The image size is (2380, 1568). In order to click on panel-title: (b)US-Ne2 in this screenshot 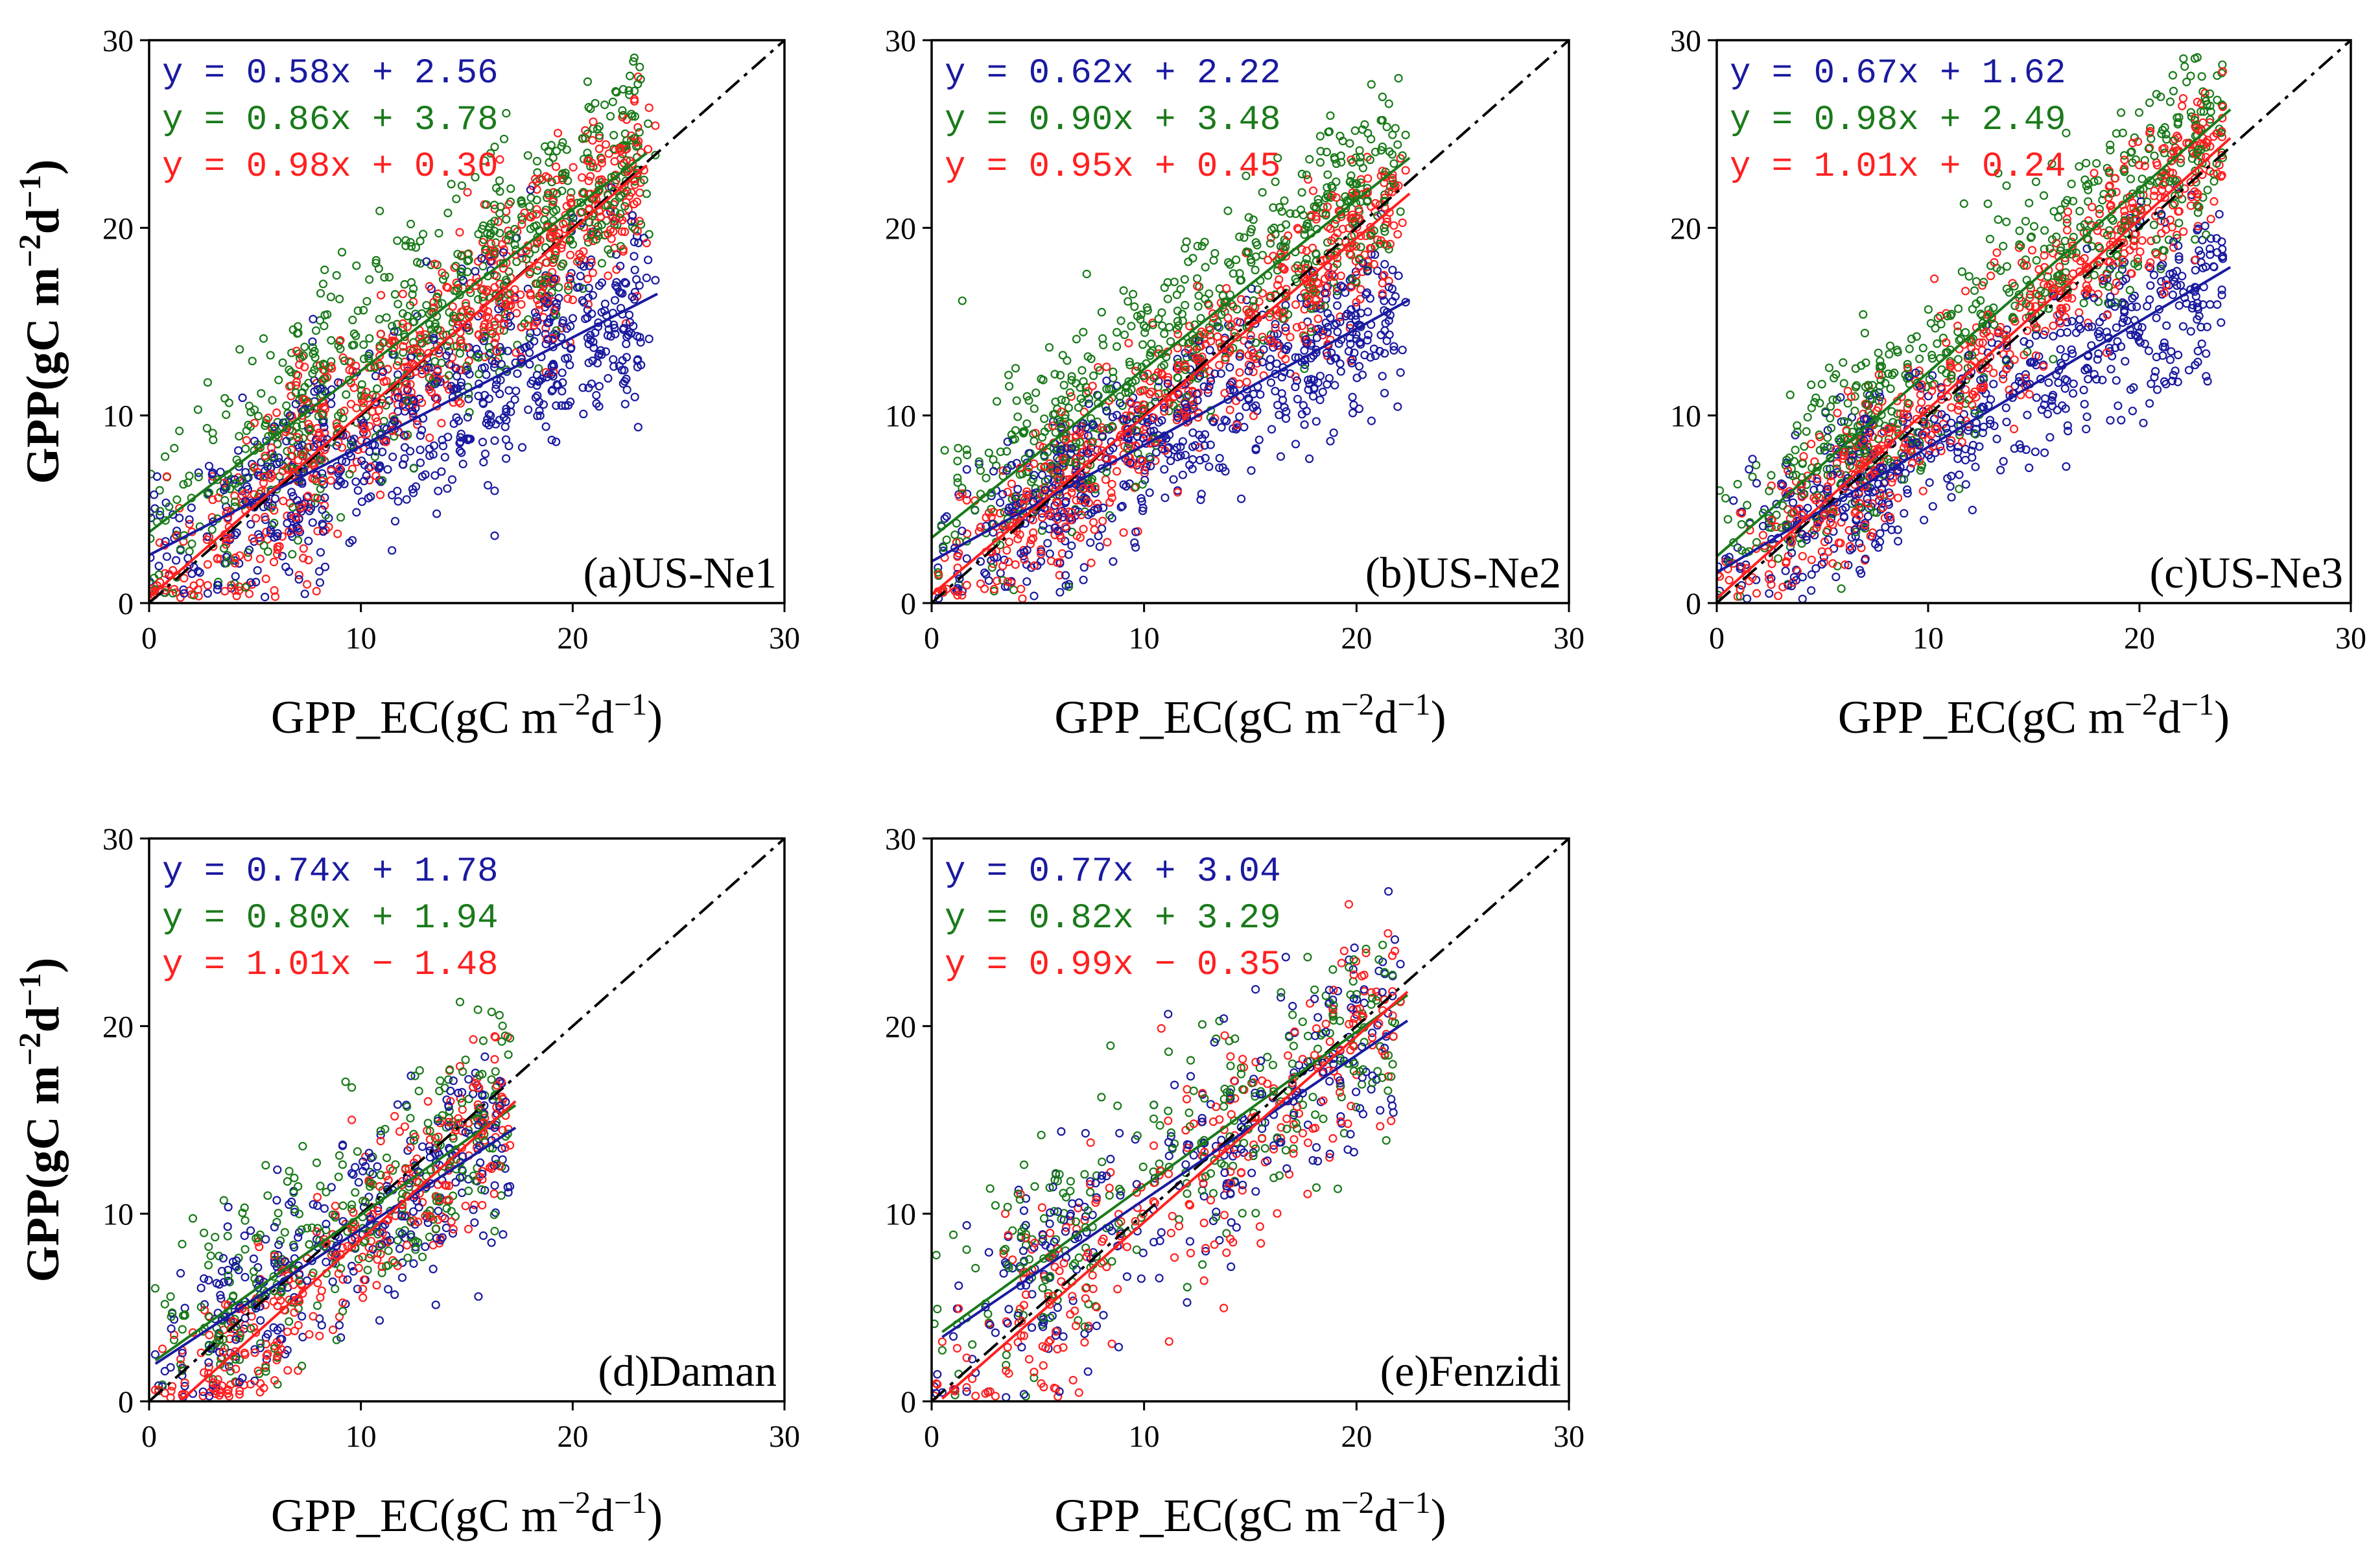, I will do `click(1463, 572)`.